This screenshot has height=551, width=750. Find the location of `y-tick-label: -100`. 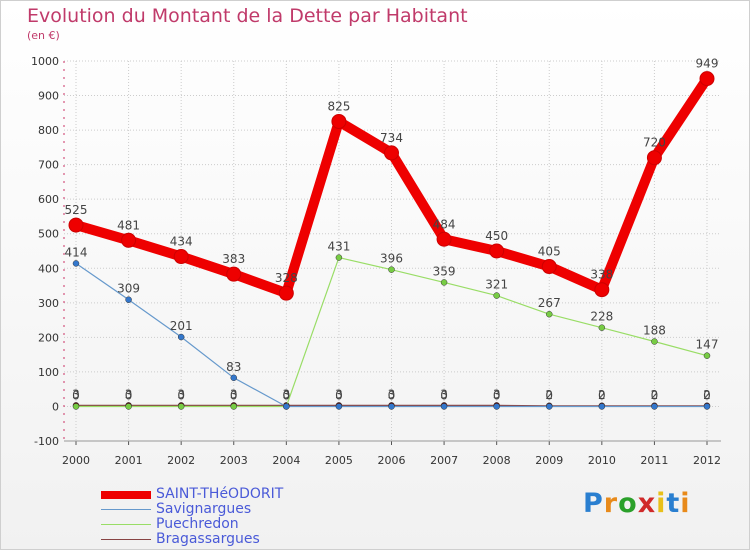

y-tick-label: -100 is located at coordinates (46, 441).